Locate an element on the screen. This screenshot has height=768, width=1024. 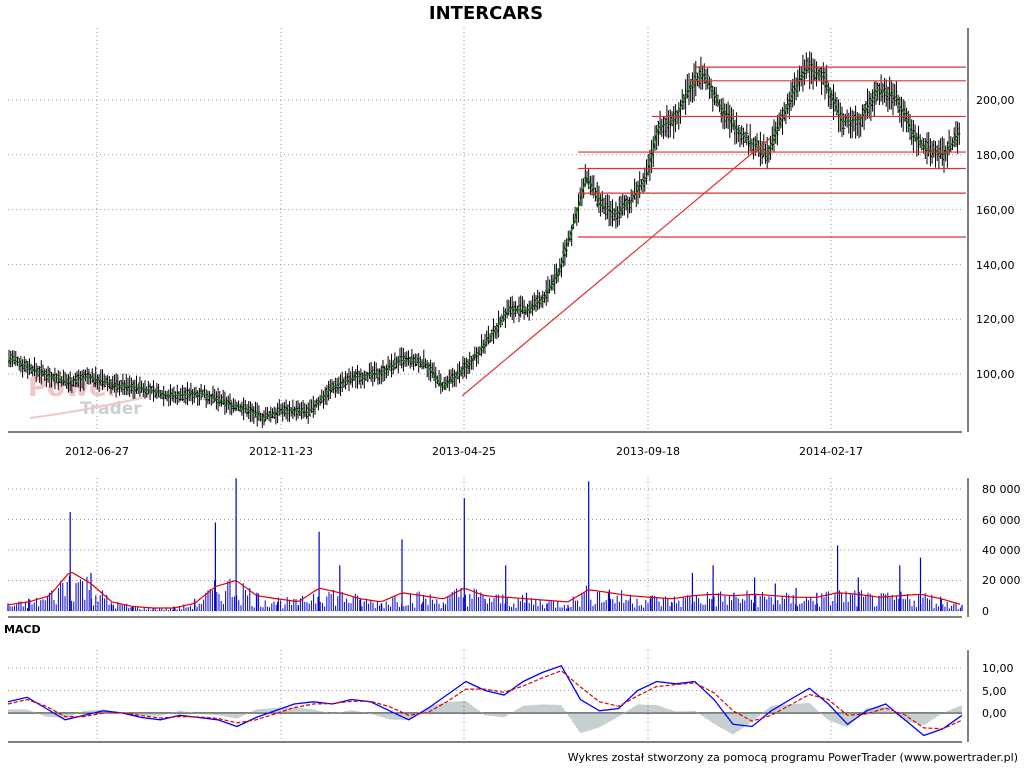
x-tick-label: 2014-02-17 is located at coordinates (831, 451).